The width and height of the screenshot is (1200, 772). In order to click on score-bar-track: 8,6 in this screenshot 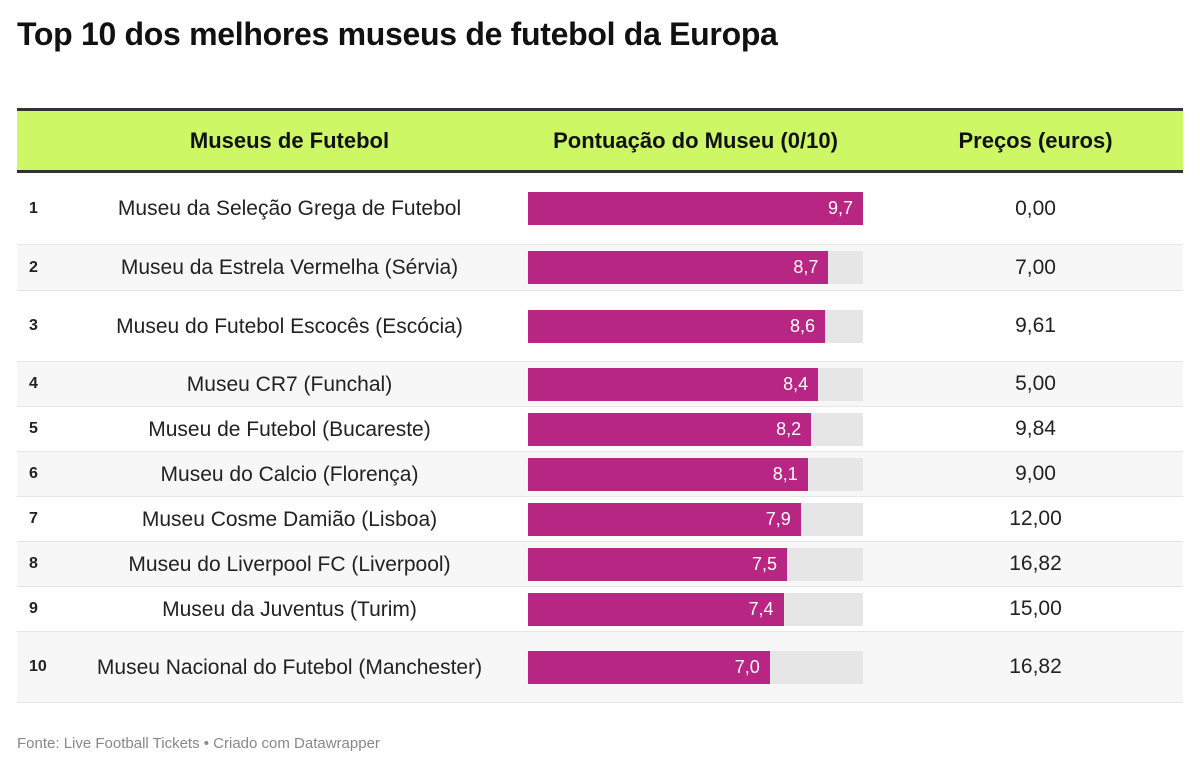, I will do `click(695, 326)`.